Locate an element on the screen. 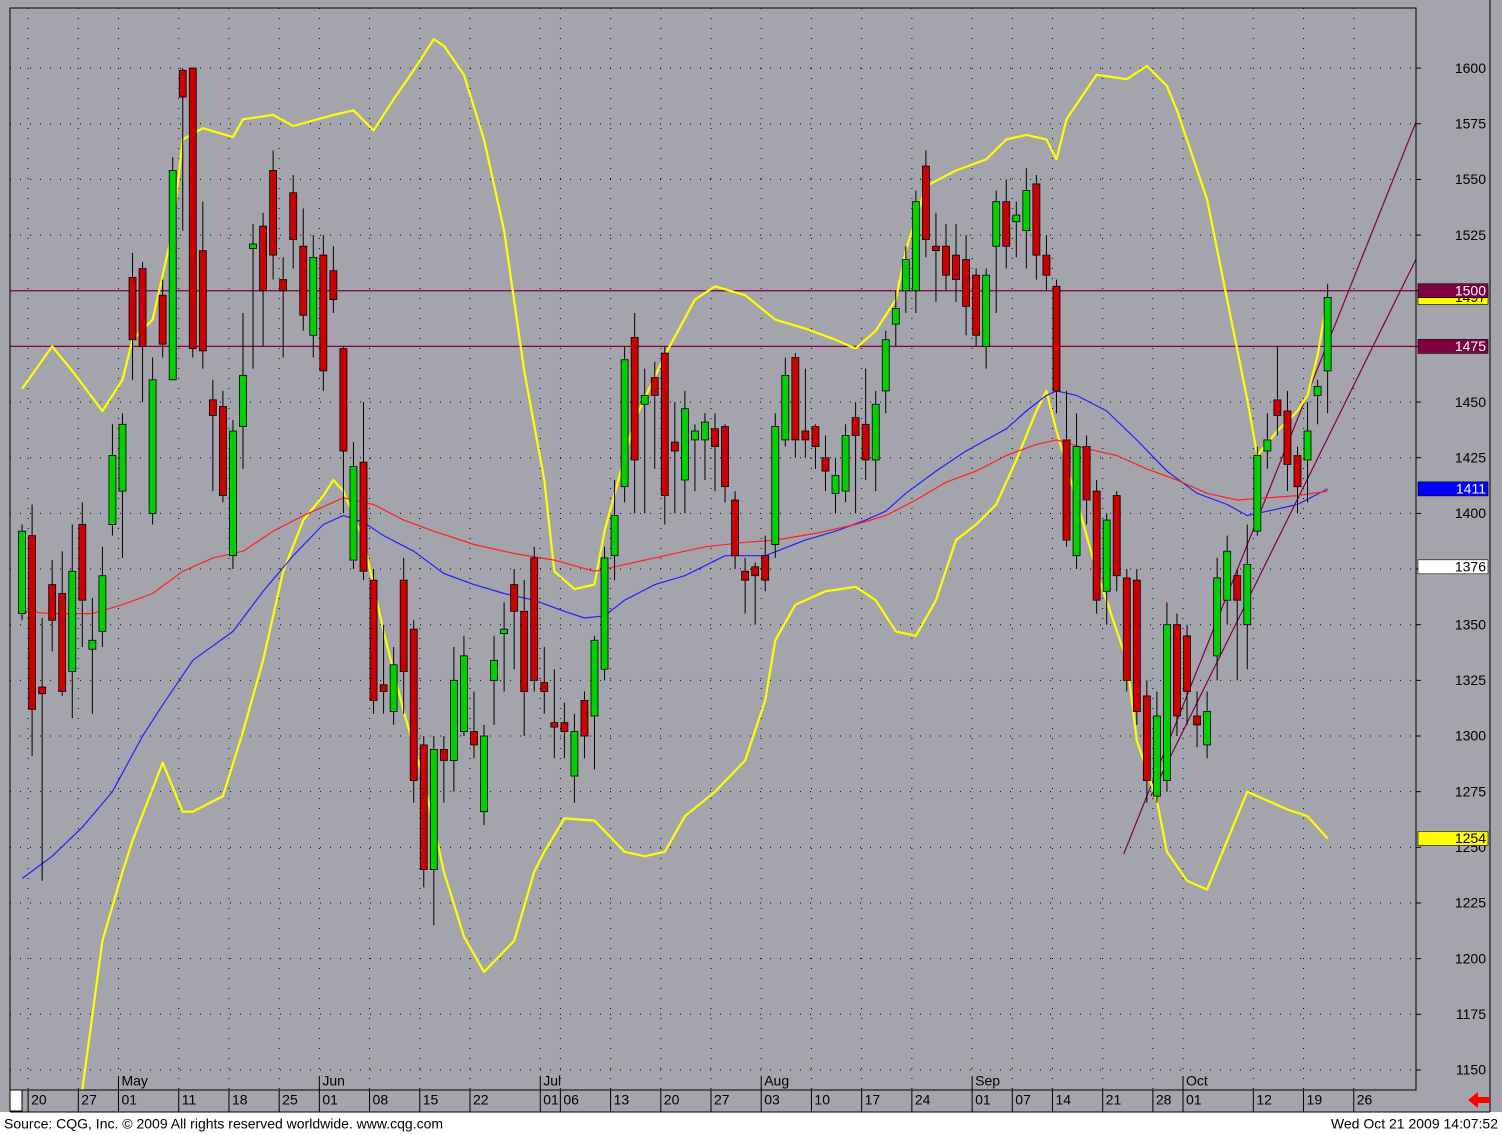 The height and width of the screenshot is (1134, 1502). x-tick-label: 06 is located at coordinates (571, 1100).